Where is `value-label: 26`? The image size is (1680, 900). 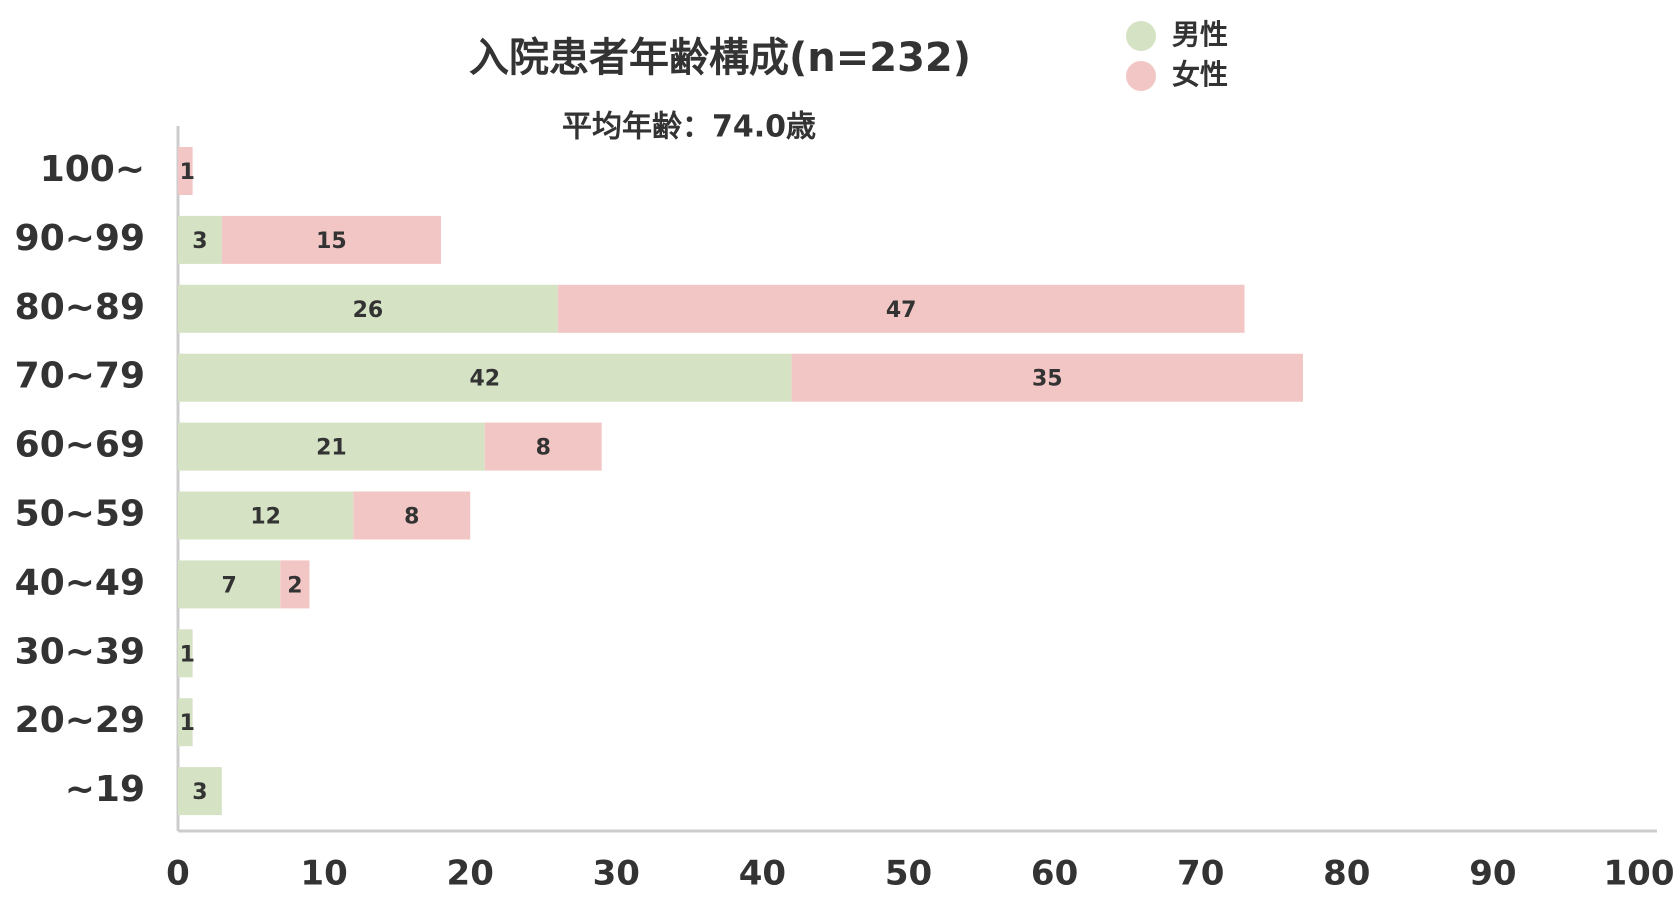 value-label: 26 is located at coordinates (368, 310).